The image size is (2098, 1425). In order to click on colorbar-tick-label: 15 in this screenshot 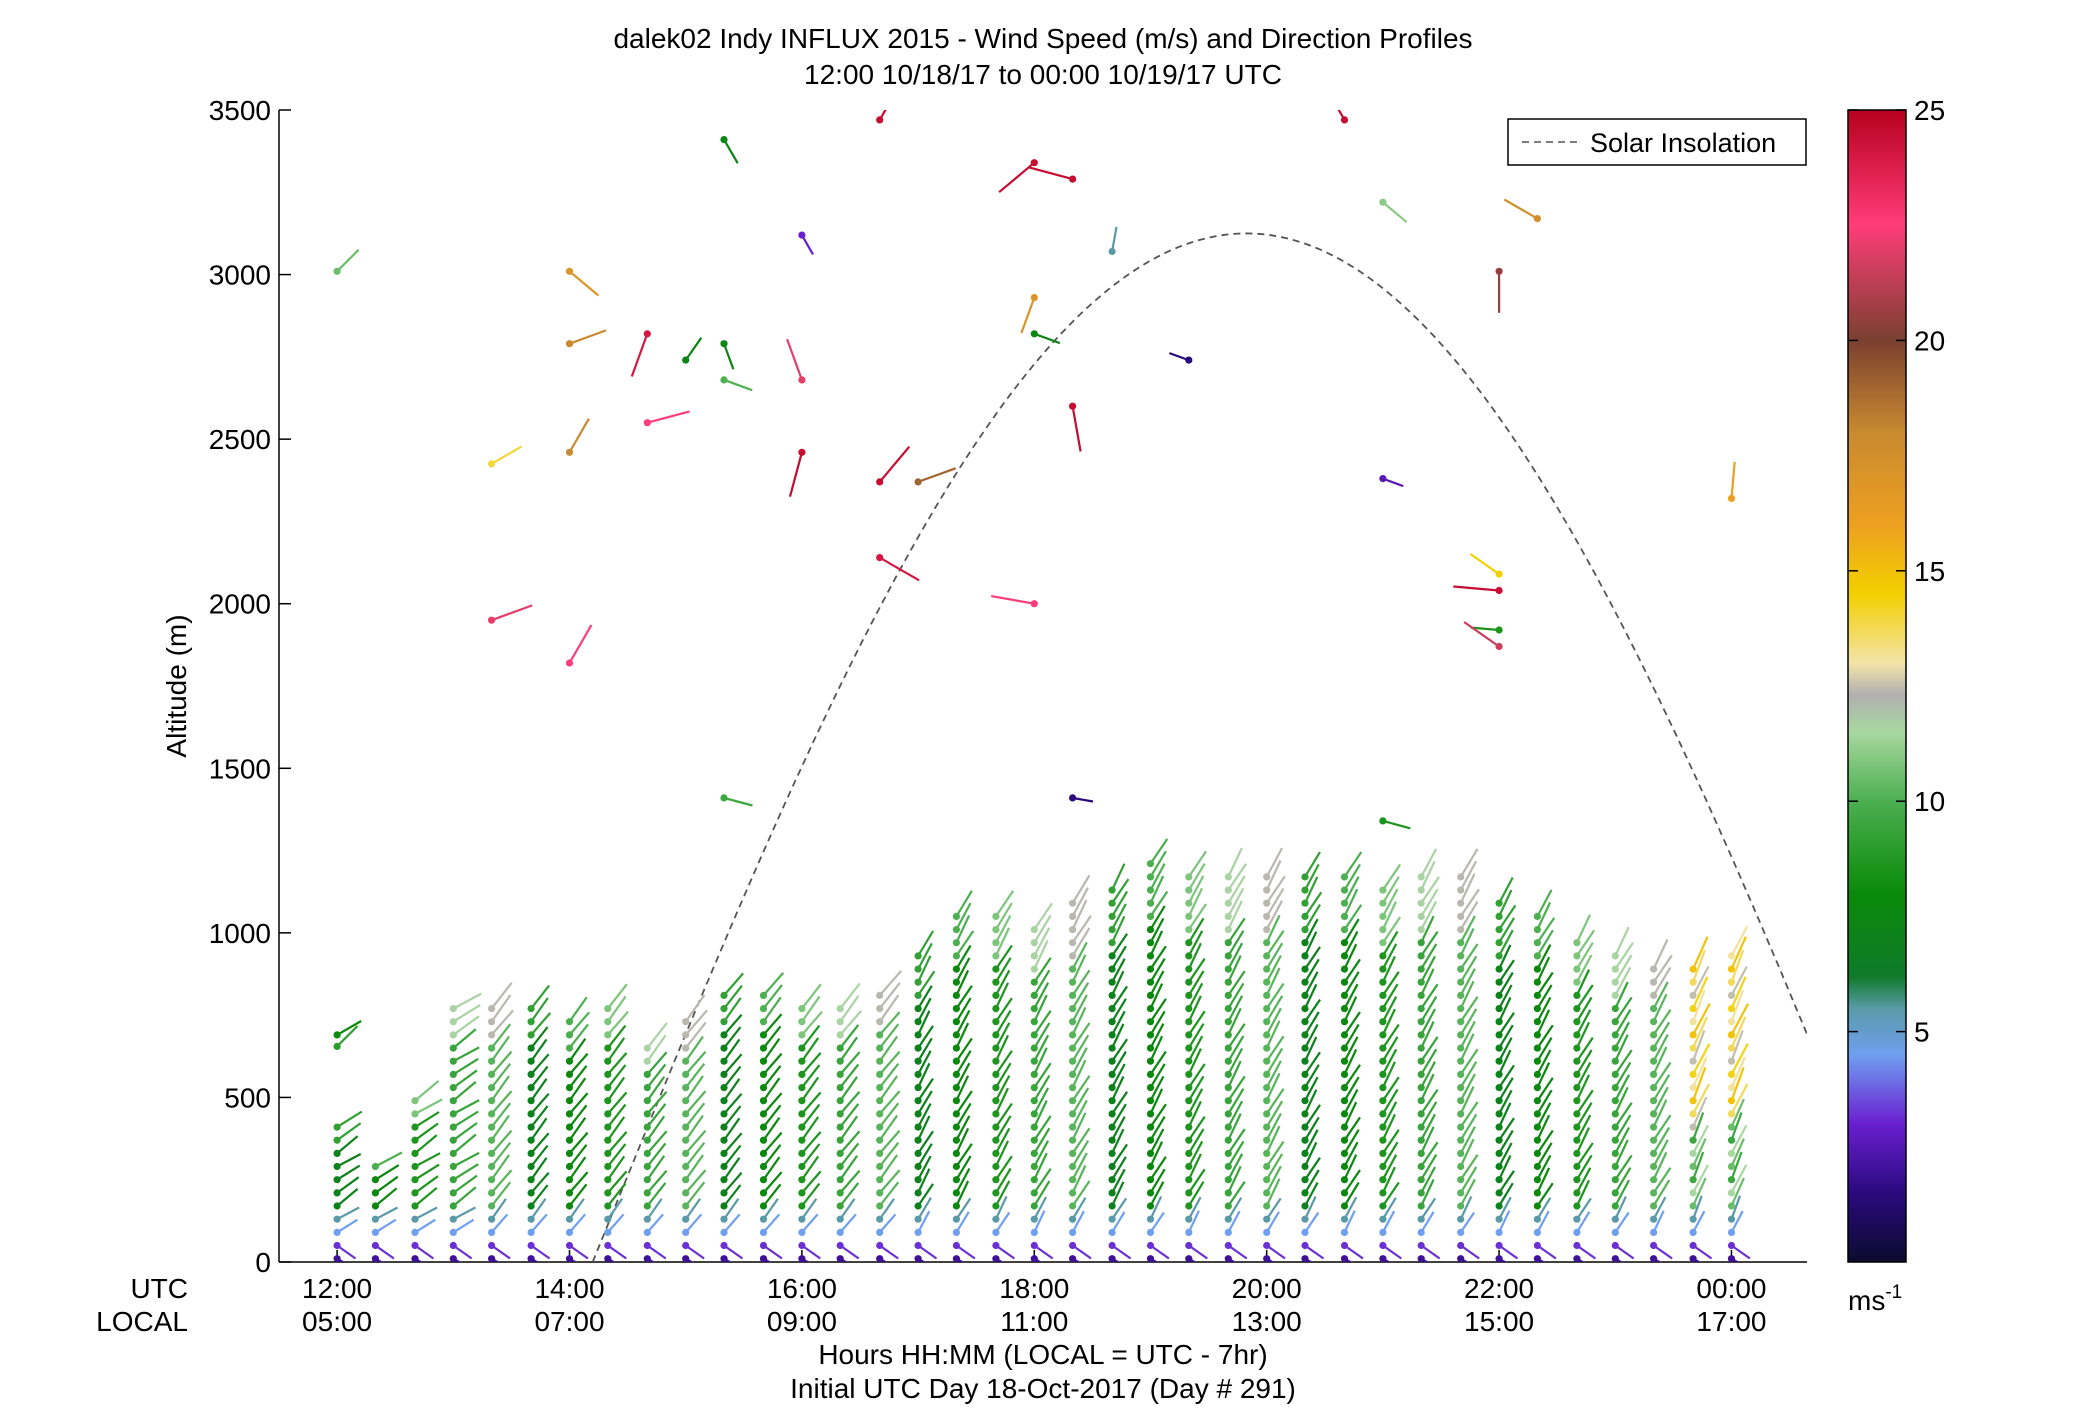, I will do `click(1929, 571)`.